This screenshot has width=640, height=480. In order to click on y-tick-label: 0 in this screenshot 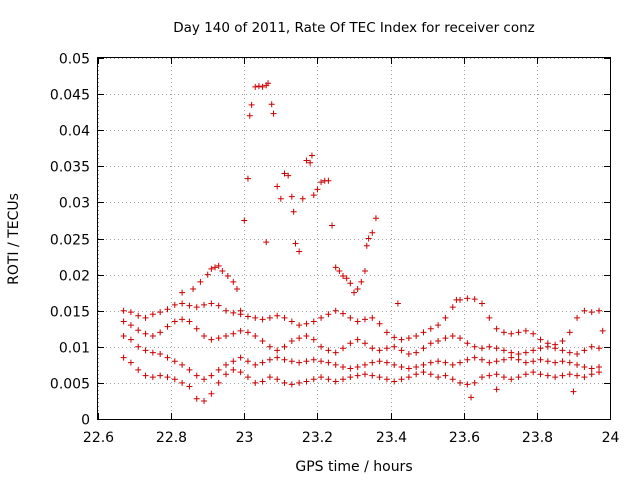, I will do `click(85, 421)`.